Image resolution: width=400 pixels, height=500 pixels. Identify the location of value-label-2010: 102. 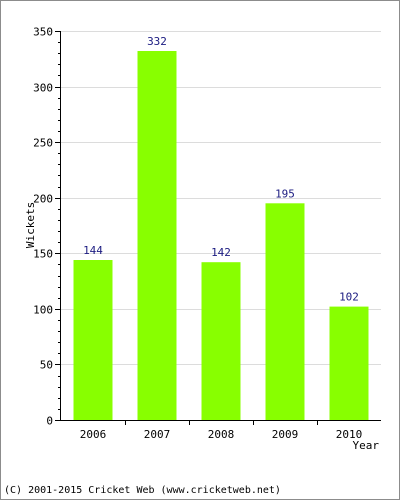
(349, 297).